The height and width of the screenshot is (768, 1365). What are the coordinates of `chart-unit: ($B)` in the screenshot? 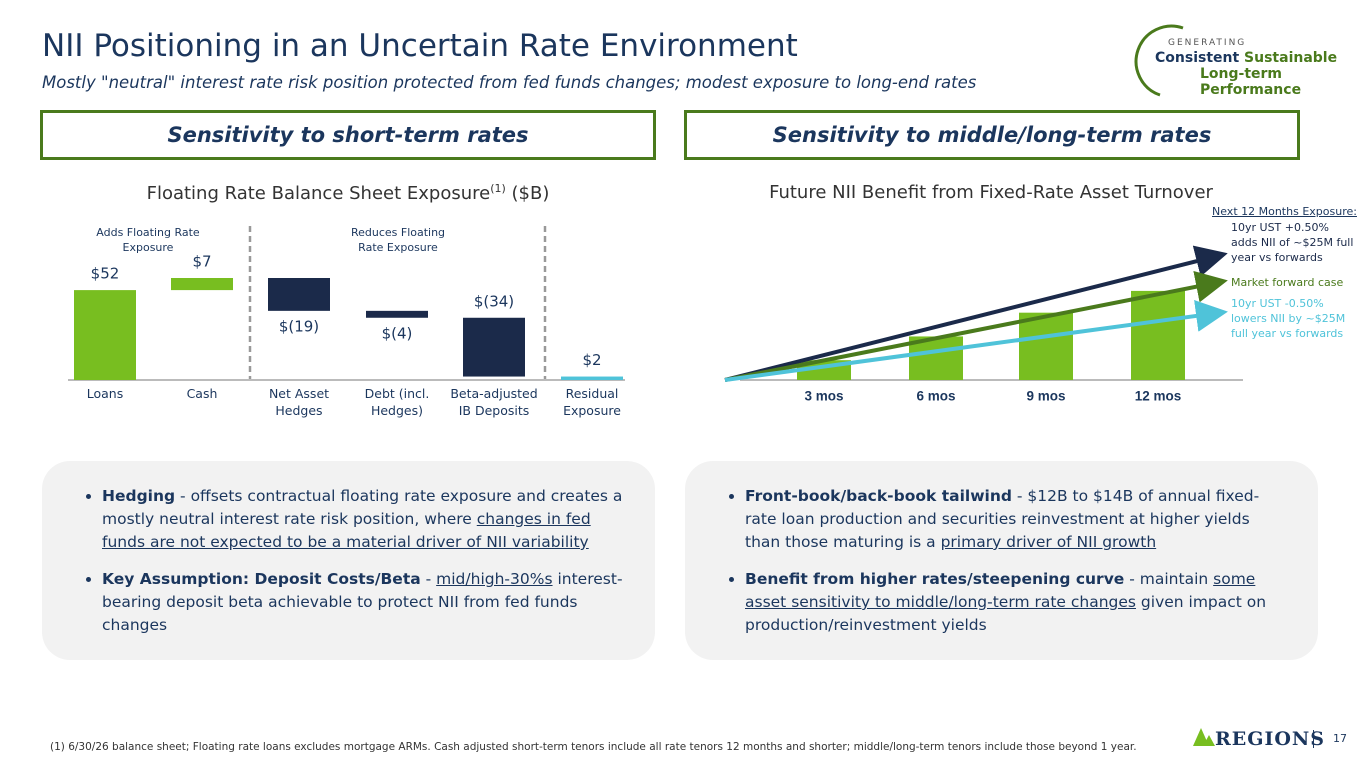 It's located at (530, 193).